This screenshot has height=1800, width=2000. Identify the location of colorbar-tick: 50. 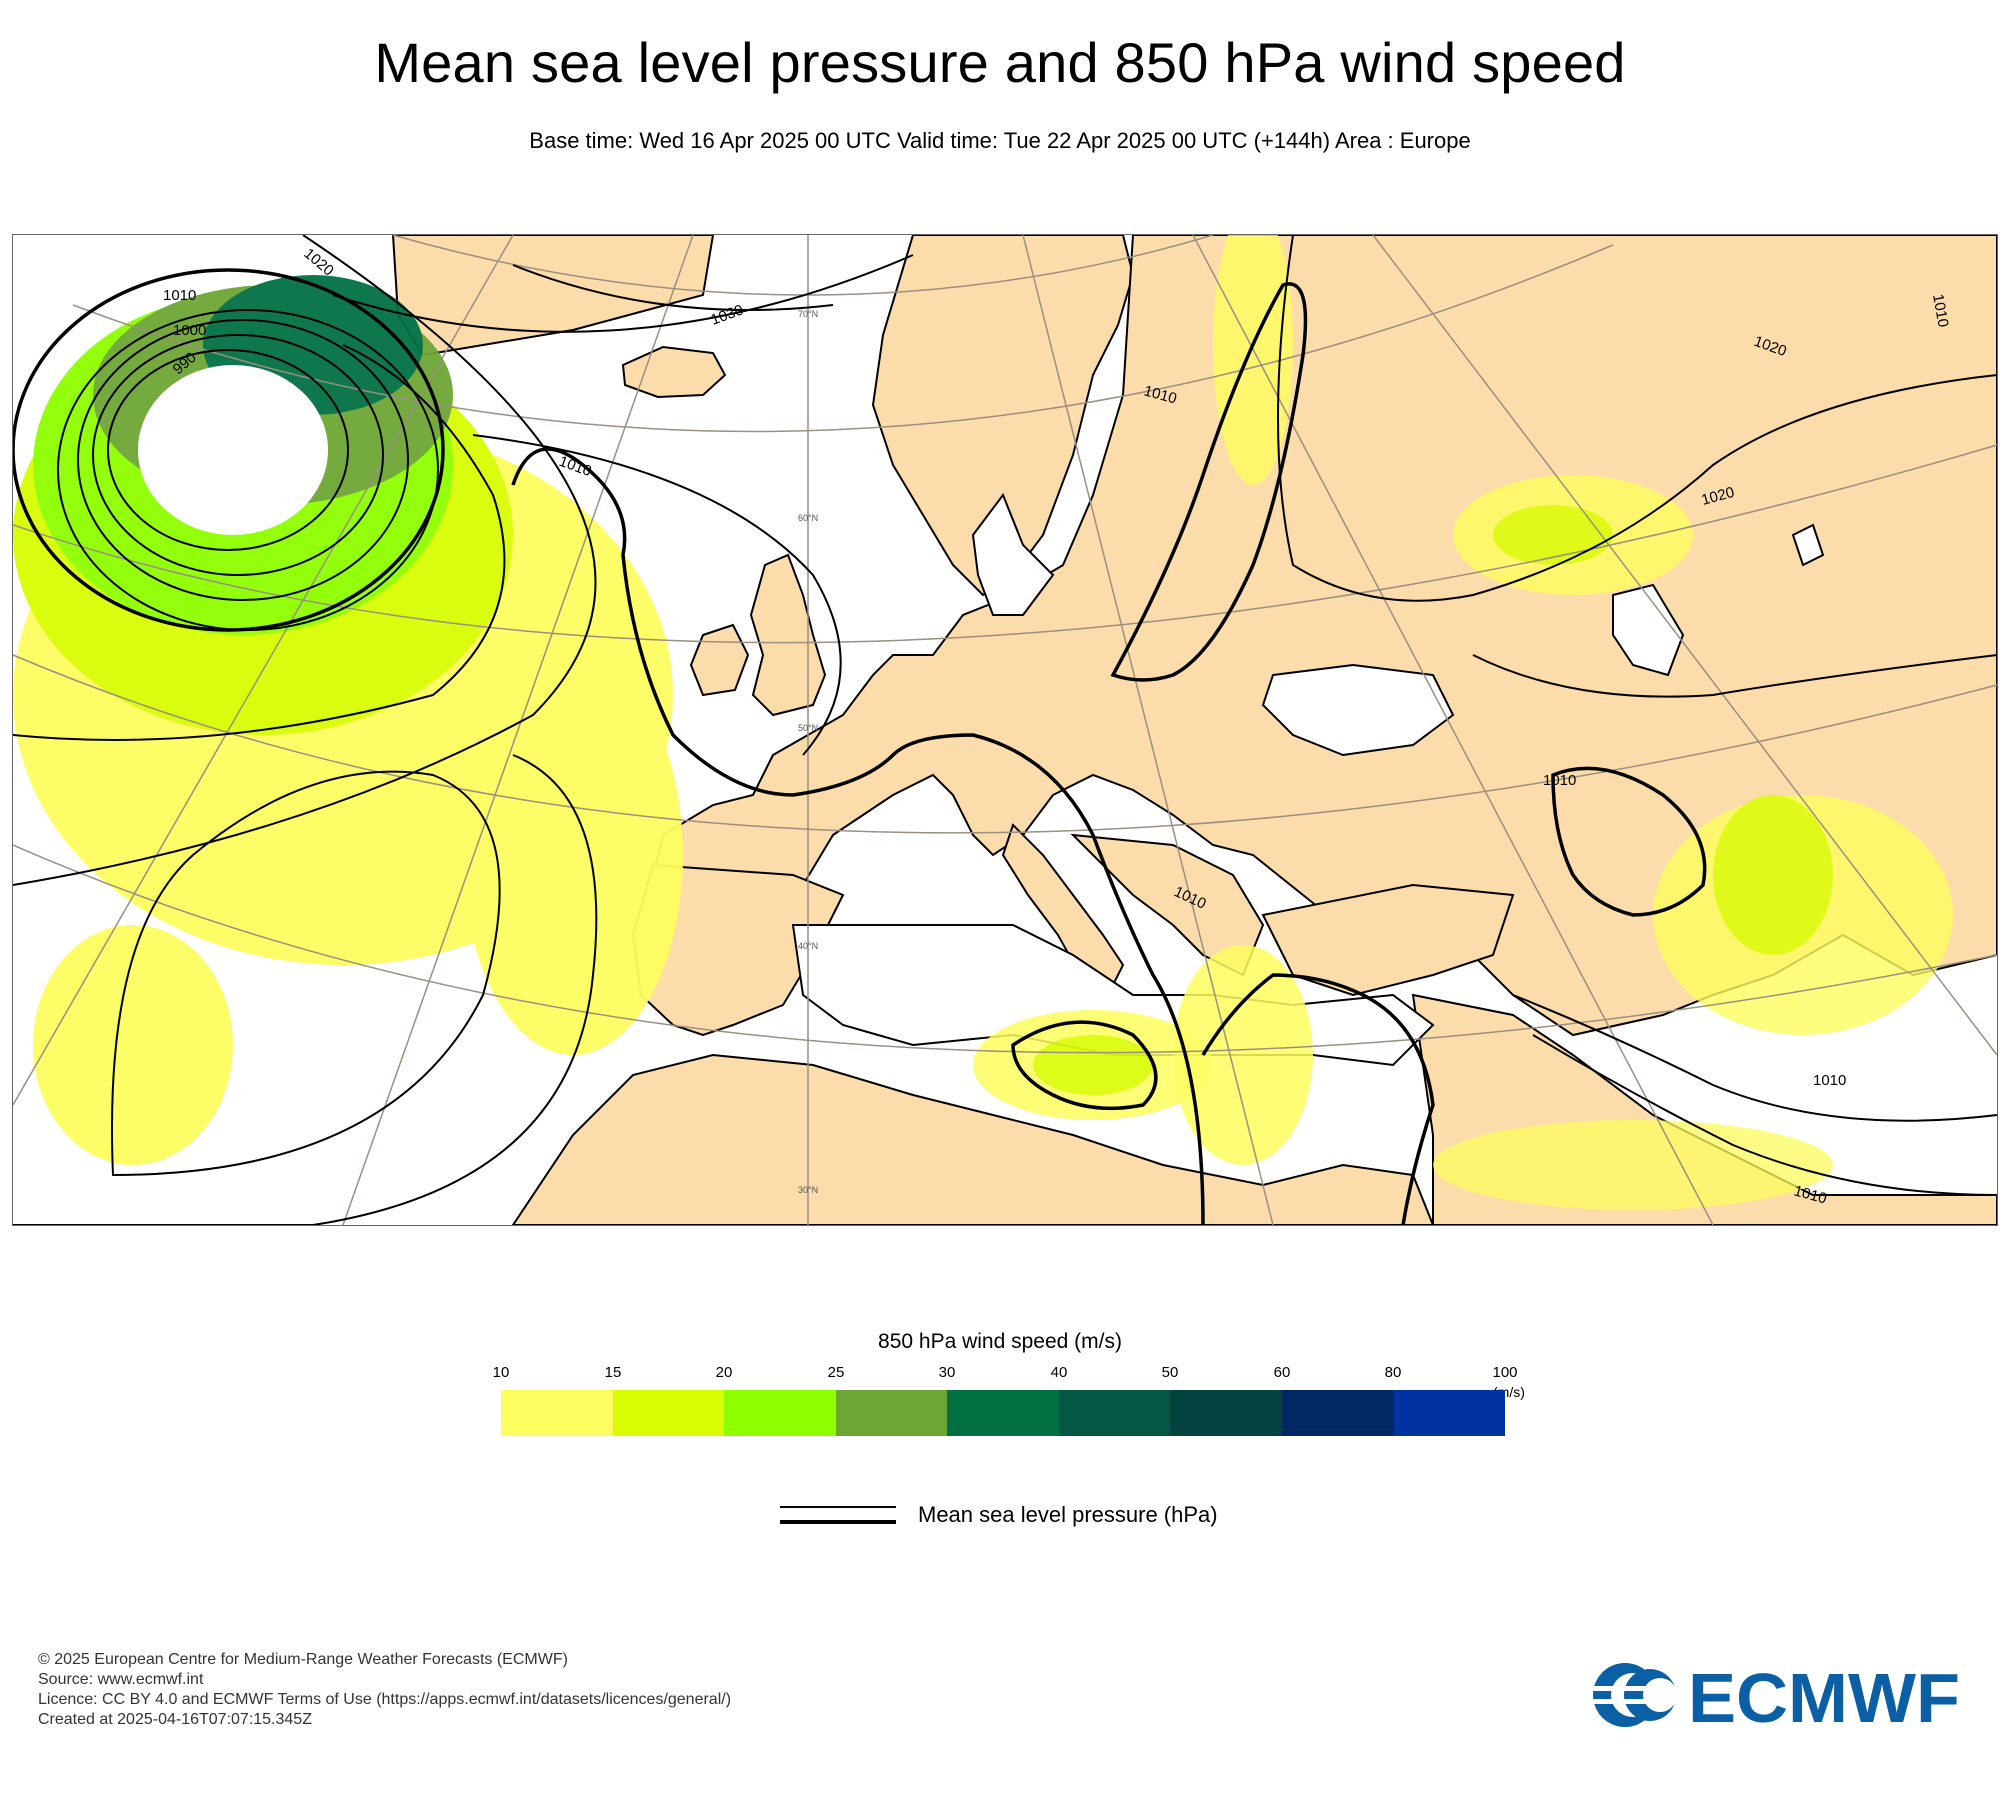
(1170, 1372).